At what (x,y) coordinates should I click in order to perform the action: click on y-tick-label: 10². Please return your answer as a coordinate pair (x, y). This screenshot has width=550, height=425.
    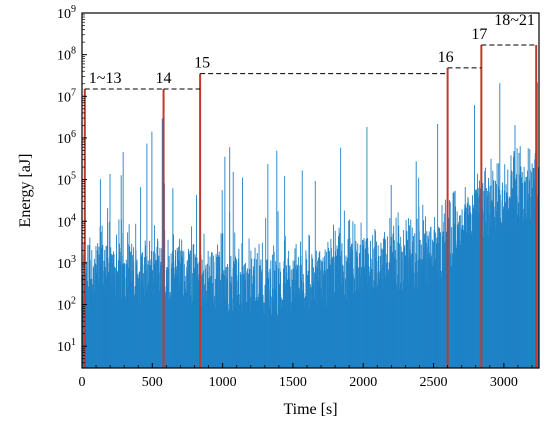
    Looking at the image, I should click on (66, 305).